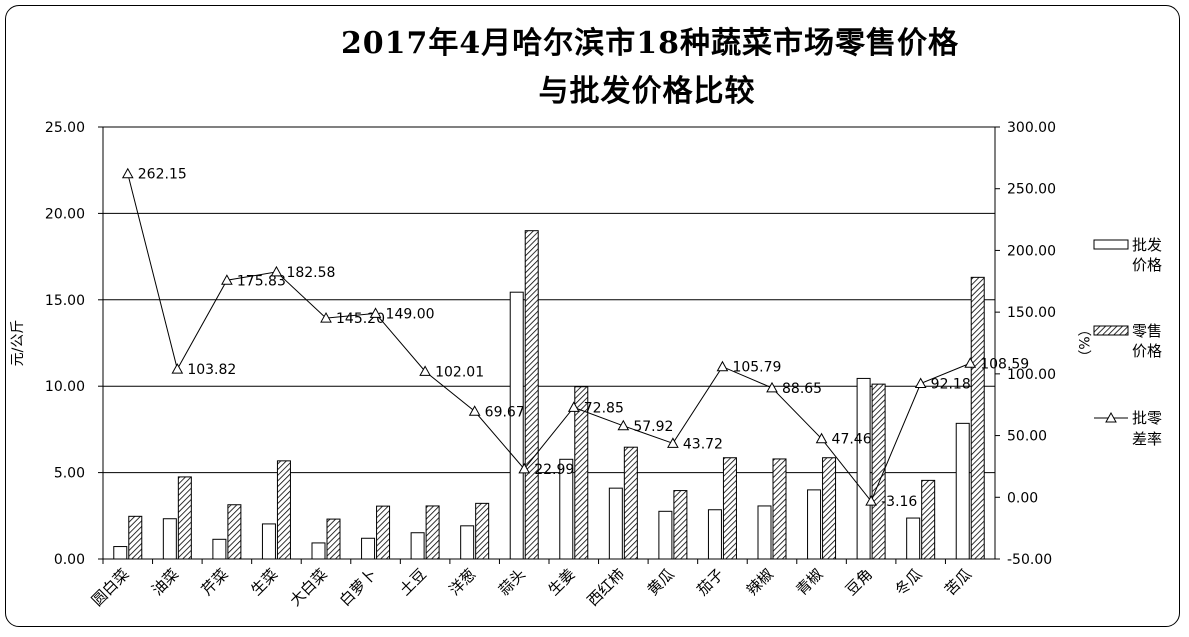  What do you see at coordinates (650, 43) in the screenshot?
I see `chart-title-line-1: 2017年4月哈尔滨市18种蔬菜市场零售价格` at bounding box center [650, 43].